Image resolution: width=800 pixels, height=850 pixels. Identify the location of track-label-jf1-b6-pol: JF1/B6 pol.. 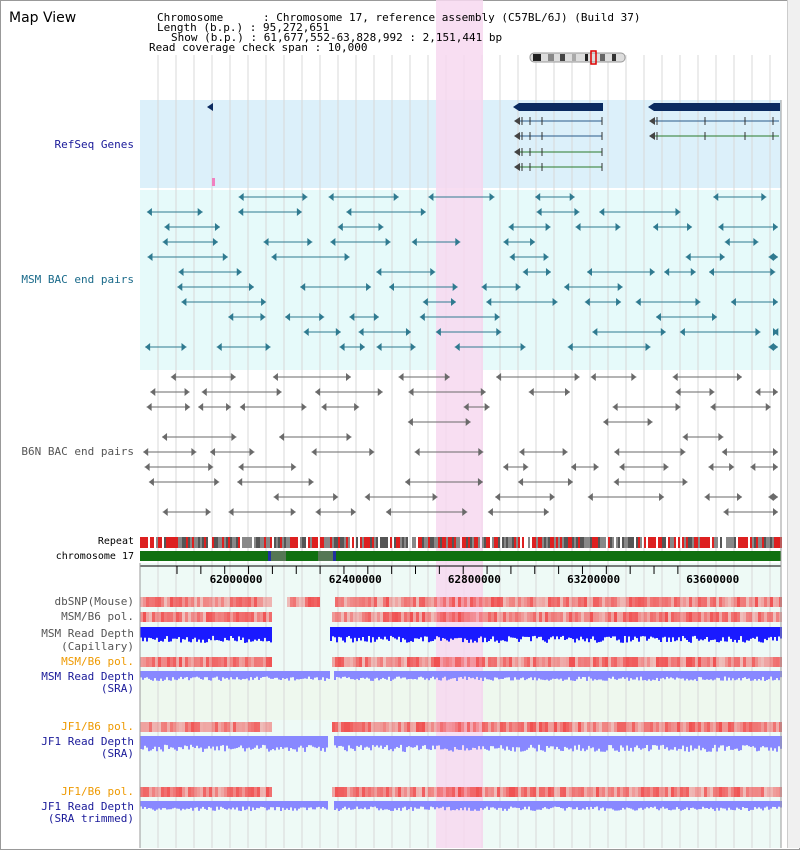
(97, 726).